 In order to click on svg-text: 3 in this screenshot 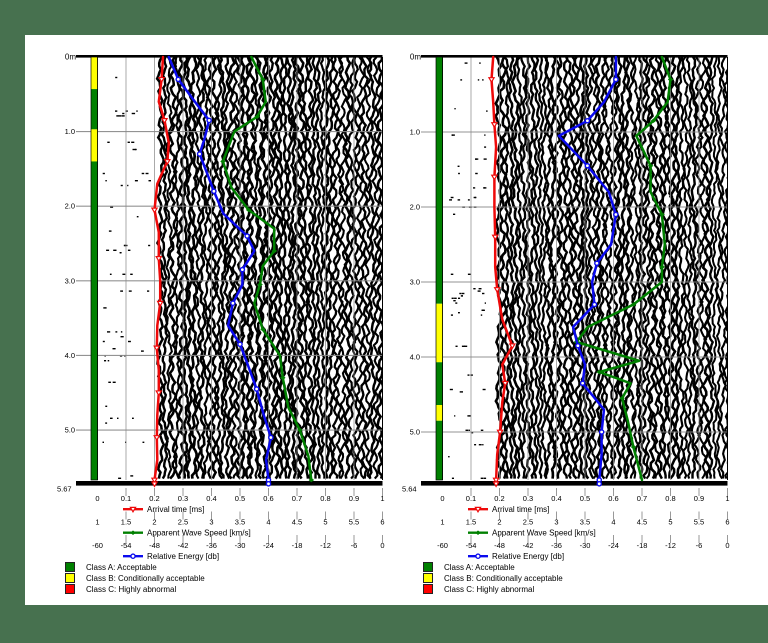, I will do `click(211, 522)`.